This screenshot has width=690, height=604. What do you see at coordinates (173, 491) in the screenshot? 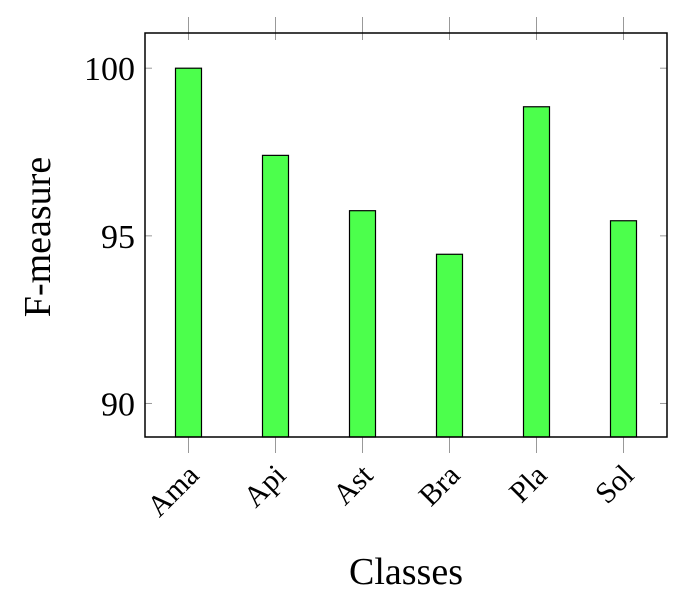
I see `x-tick-label: Ama` at bounding box center [173, 491].